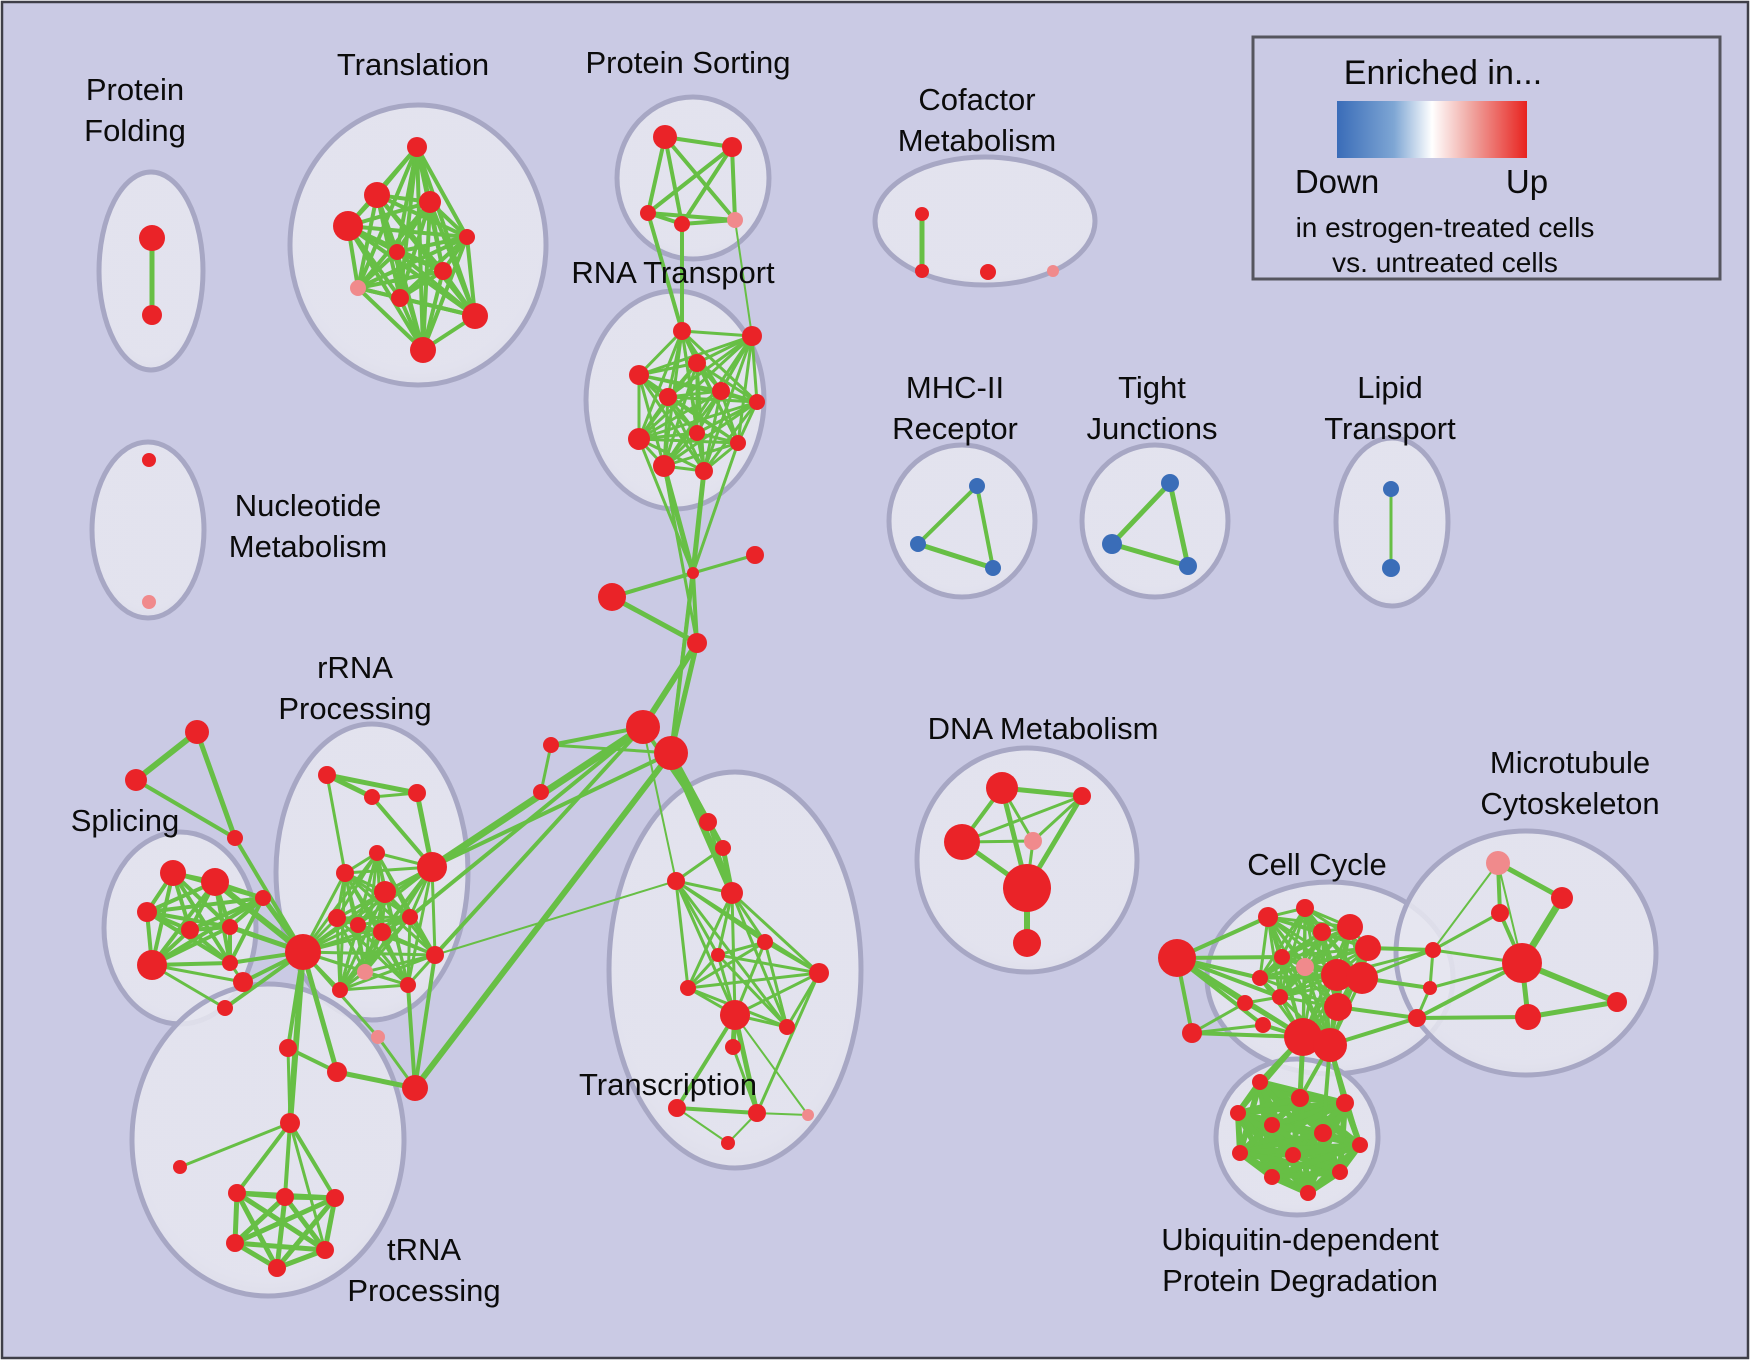  I want to click on edge-sp3-sp6, so click(205, 905).